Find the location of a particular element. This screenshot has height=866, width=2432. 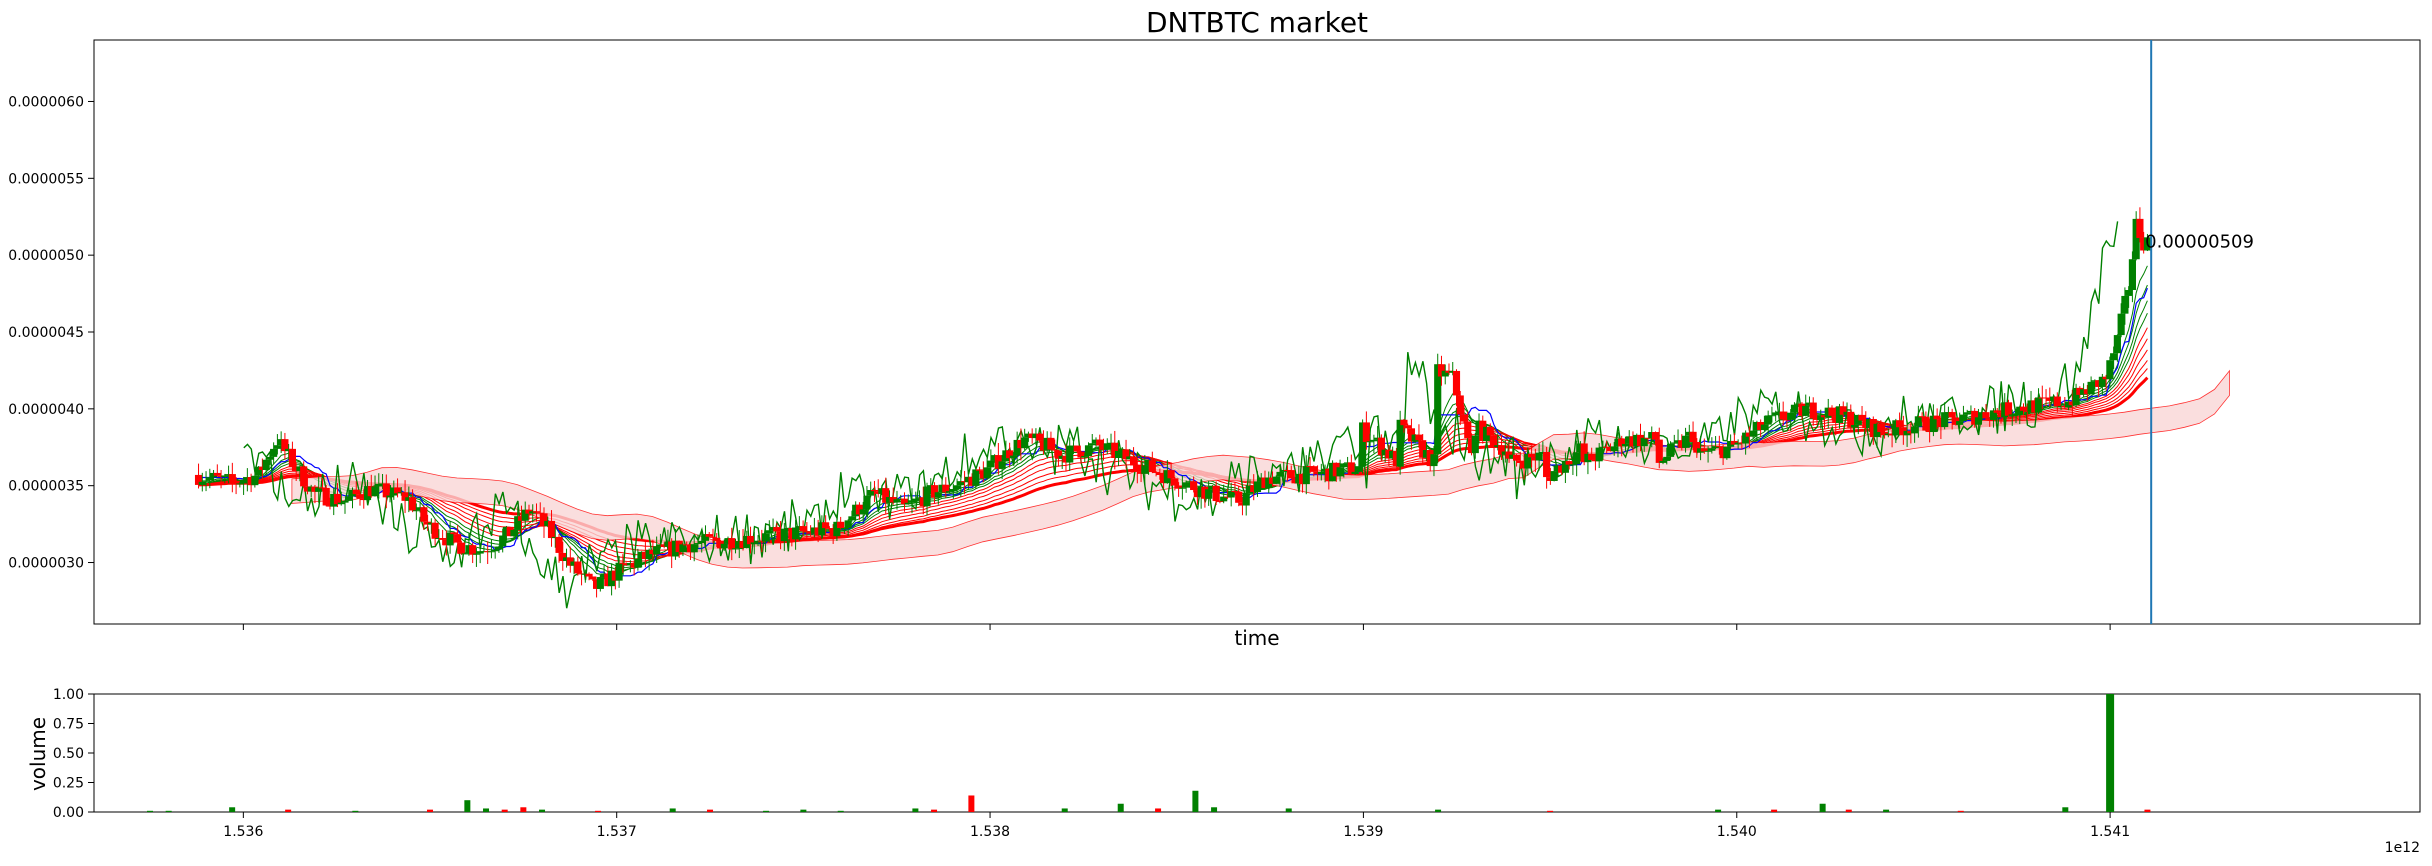

price-x-axis is located at coordinates (1176, 627).